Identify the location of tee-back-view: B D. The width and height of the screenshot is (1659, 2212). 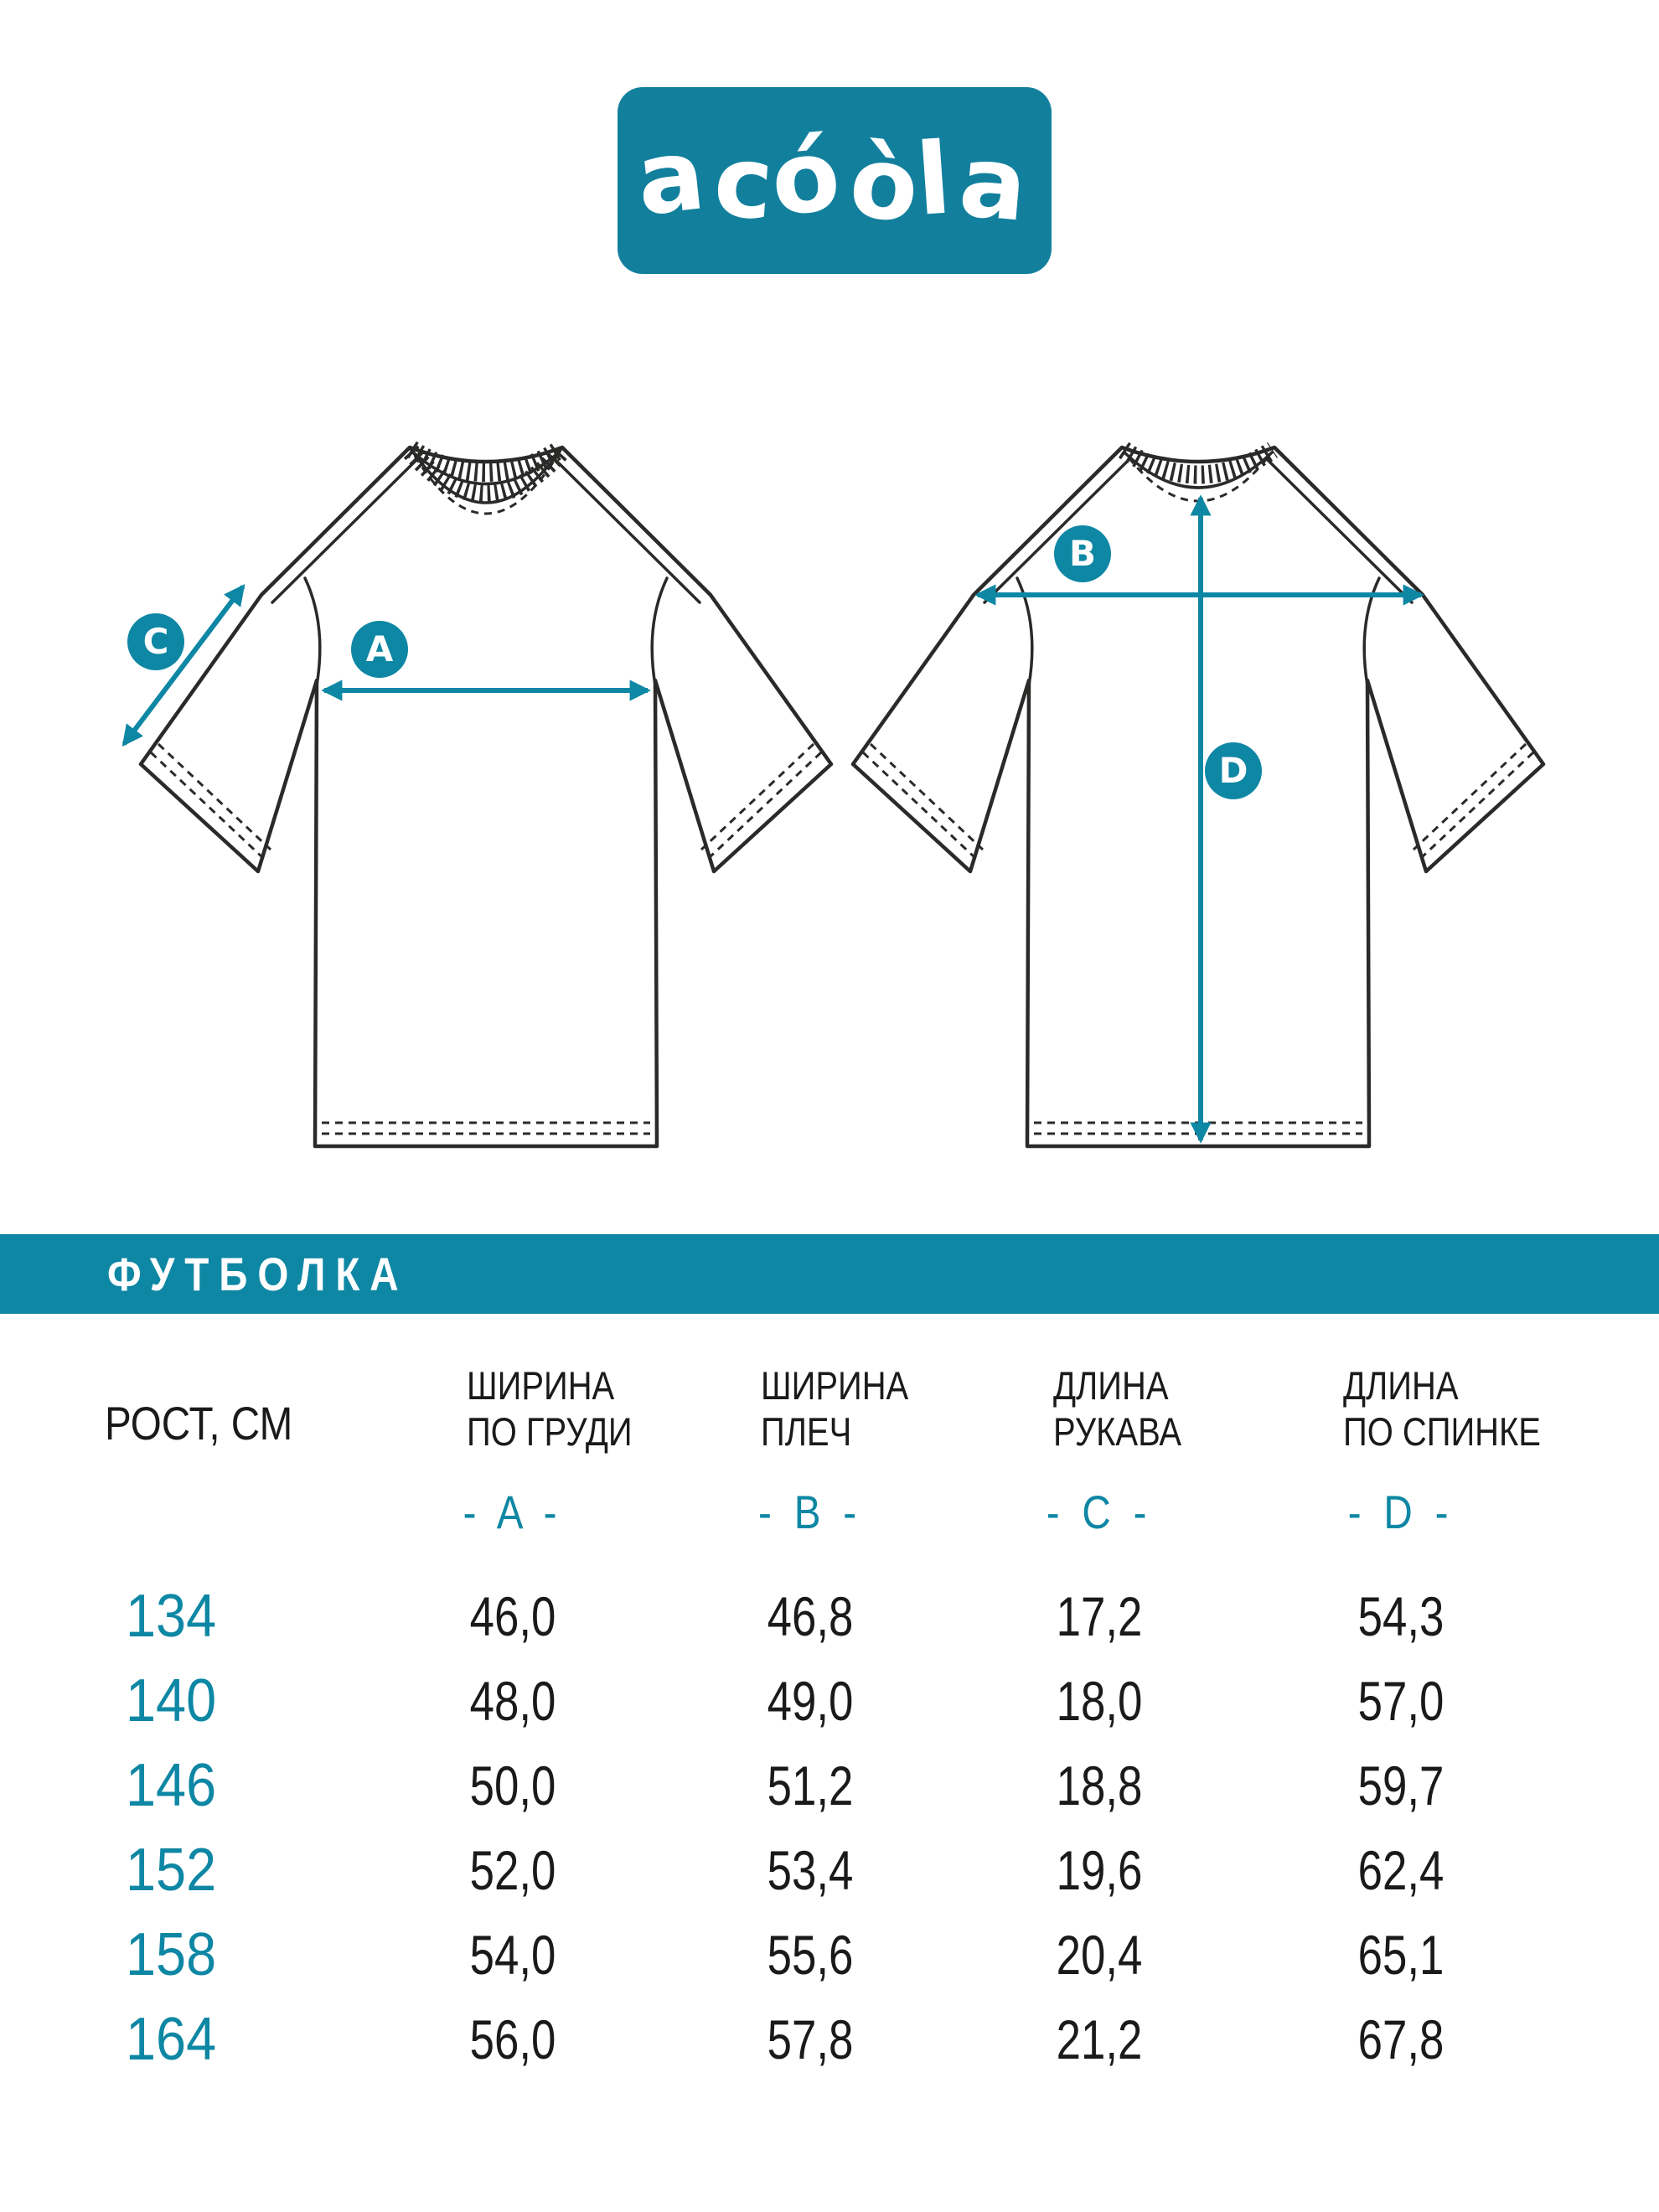
(1198, 794).